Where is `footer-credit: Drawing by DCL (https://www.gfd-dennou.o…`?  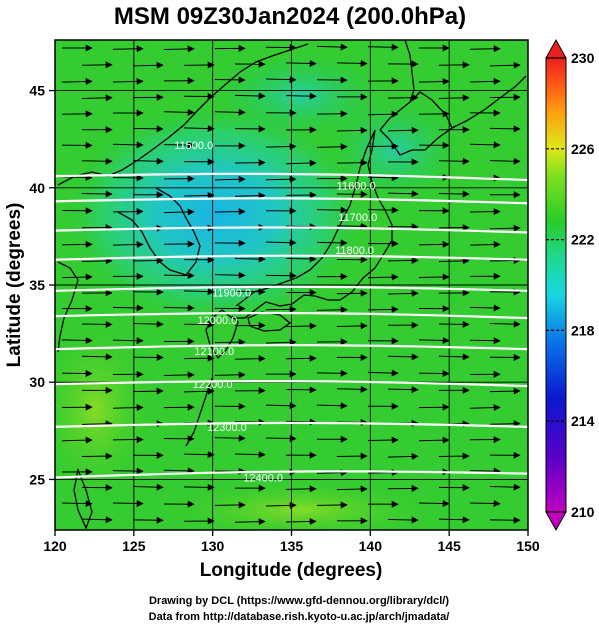 footer-credit: Drawing by DCL (https://www.gfd-dennou.o… is located at coordinates (299, 601).